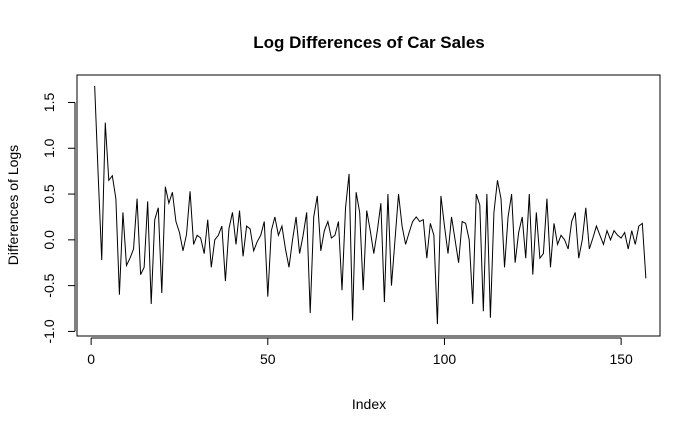  I want to click on y-tick-label: -1.0, so click(49, 331).